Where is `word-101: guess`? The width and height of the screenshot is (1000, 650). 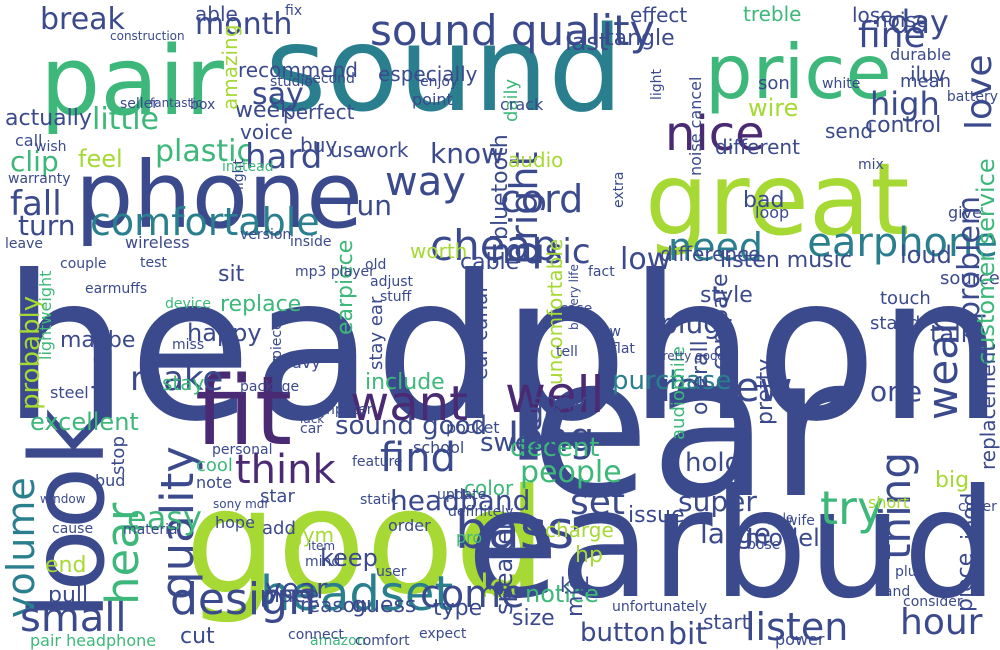 word-101: guess is located at coordinates (384, 605).